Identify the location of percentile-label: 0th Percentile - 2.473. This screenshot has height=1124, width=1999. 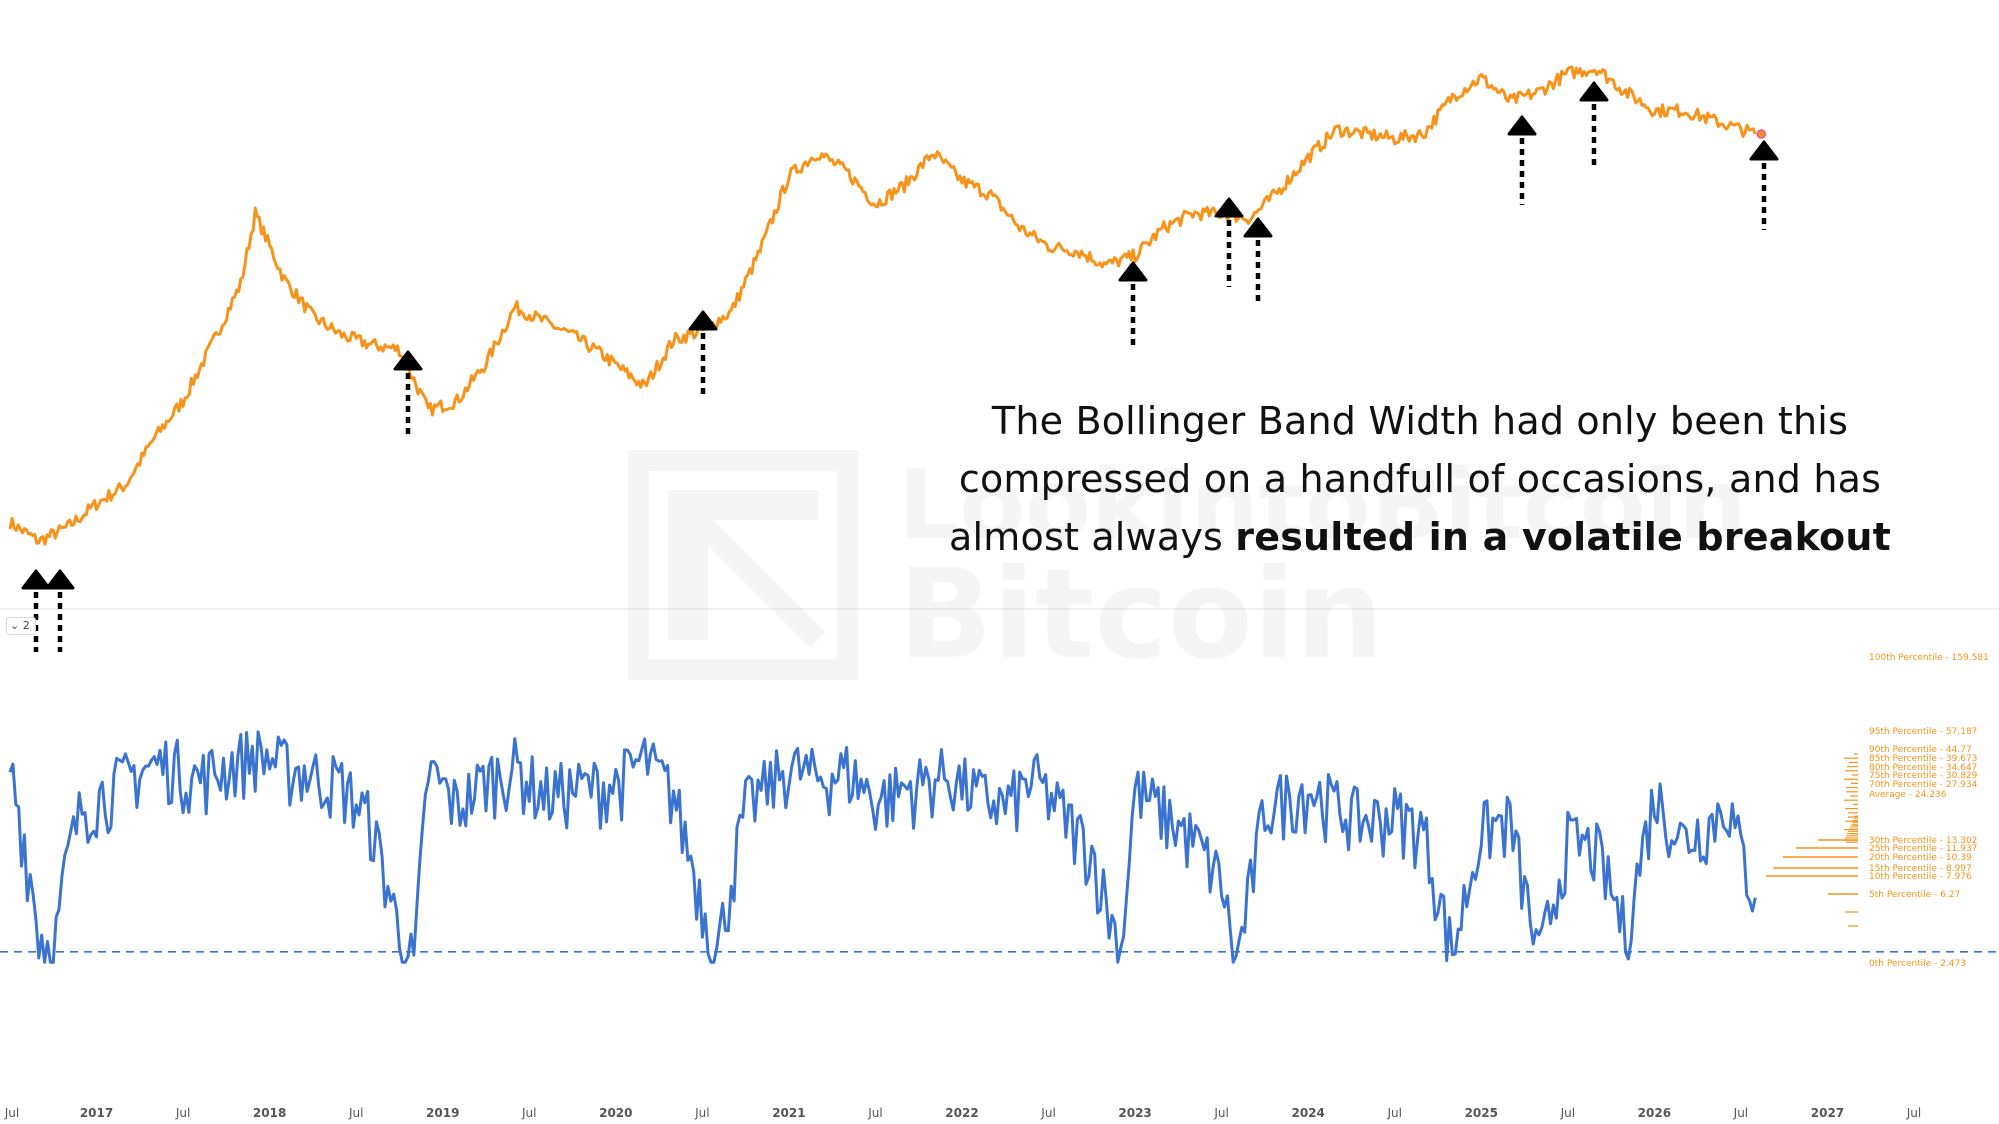
(1917, 964).